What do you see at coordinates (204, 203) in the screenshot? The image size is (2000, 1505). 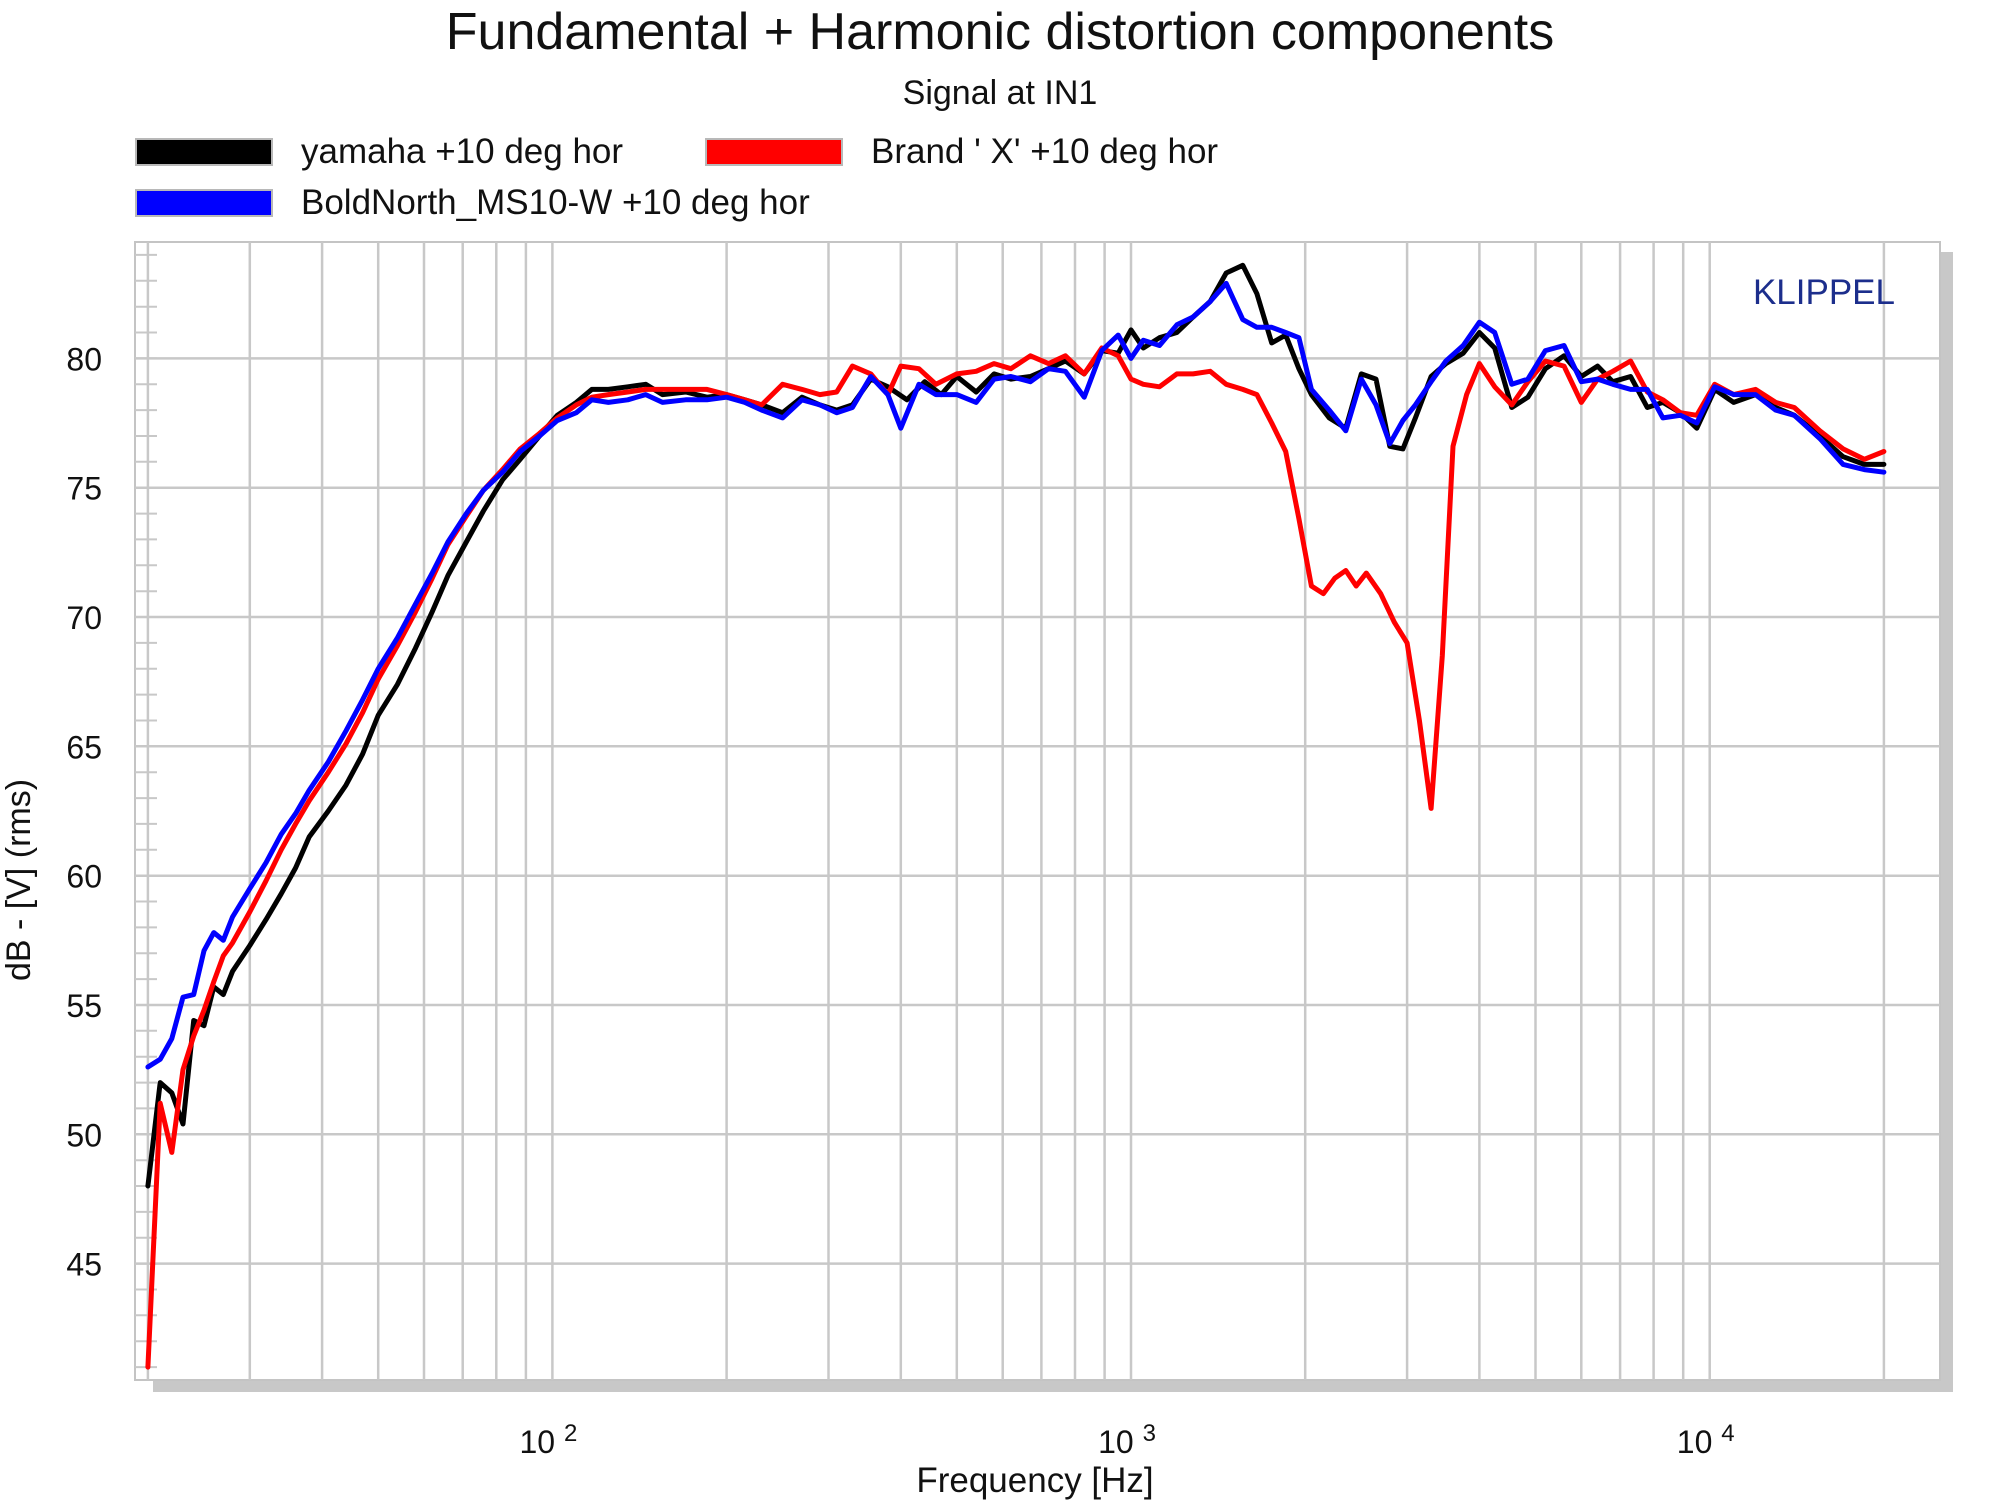 I see `legend-swatch-boldnorth` at bounding box center [204, 203].